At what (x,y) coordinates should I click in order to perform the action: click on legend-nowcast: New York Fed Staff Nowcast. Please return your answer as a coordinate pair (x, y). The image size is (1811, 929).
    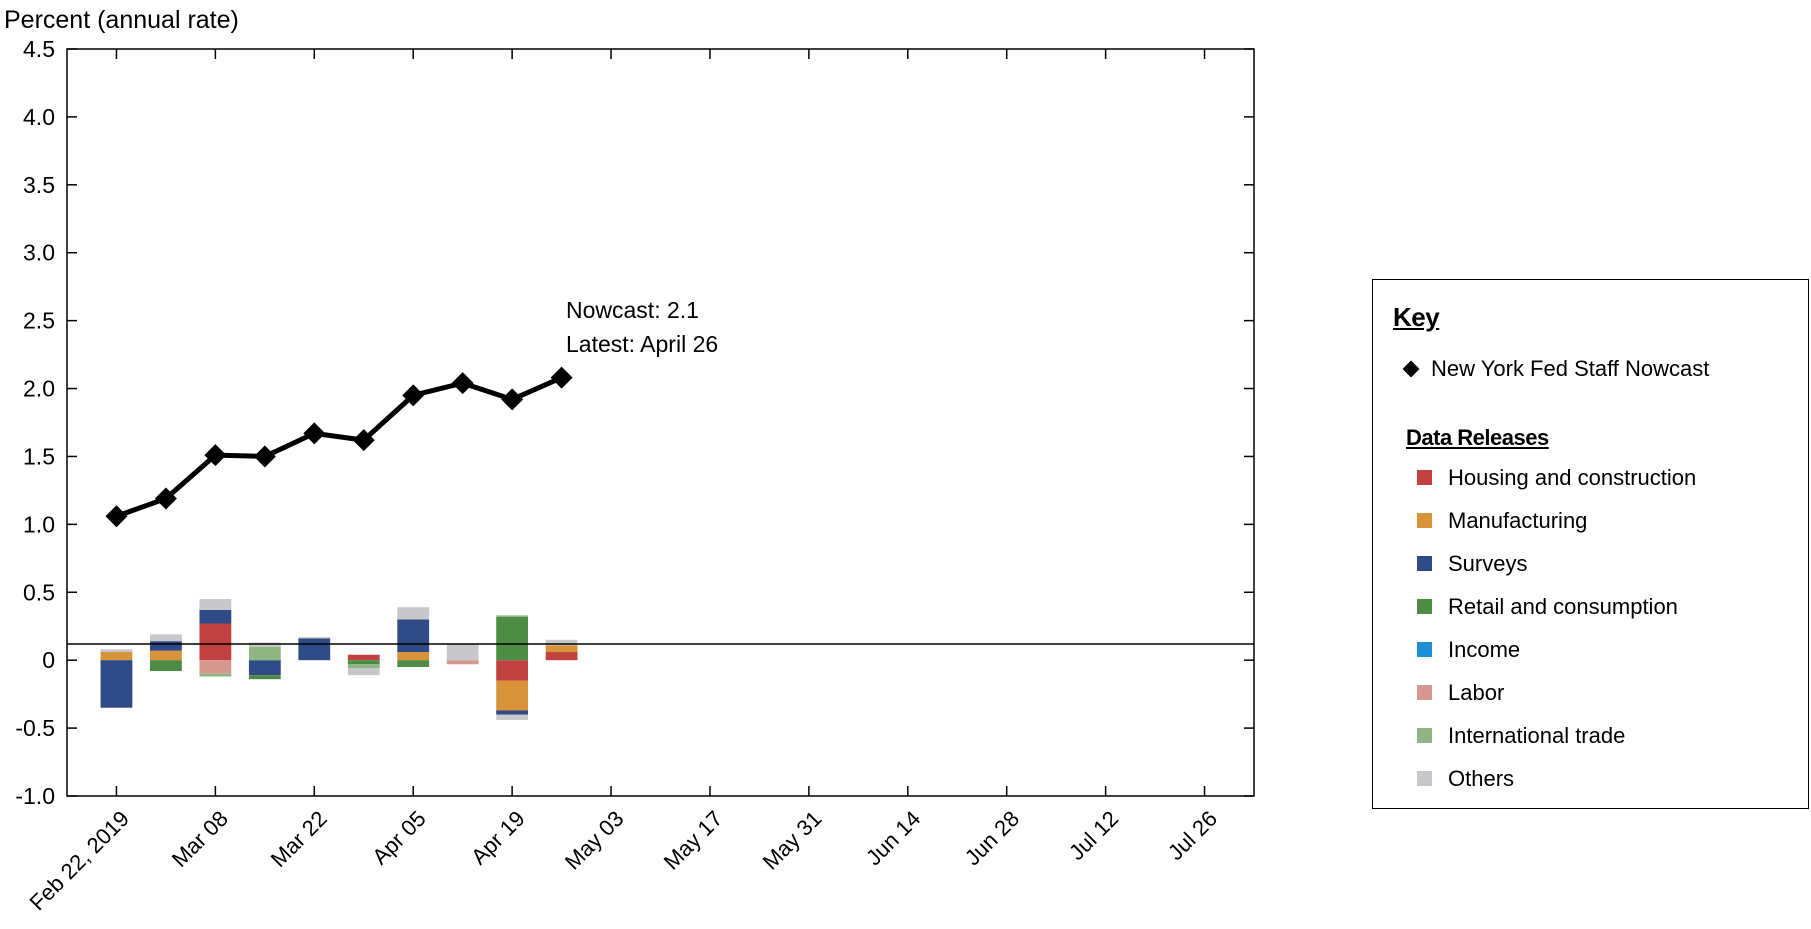
    Looking at the image, I should click on (1556, 369).